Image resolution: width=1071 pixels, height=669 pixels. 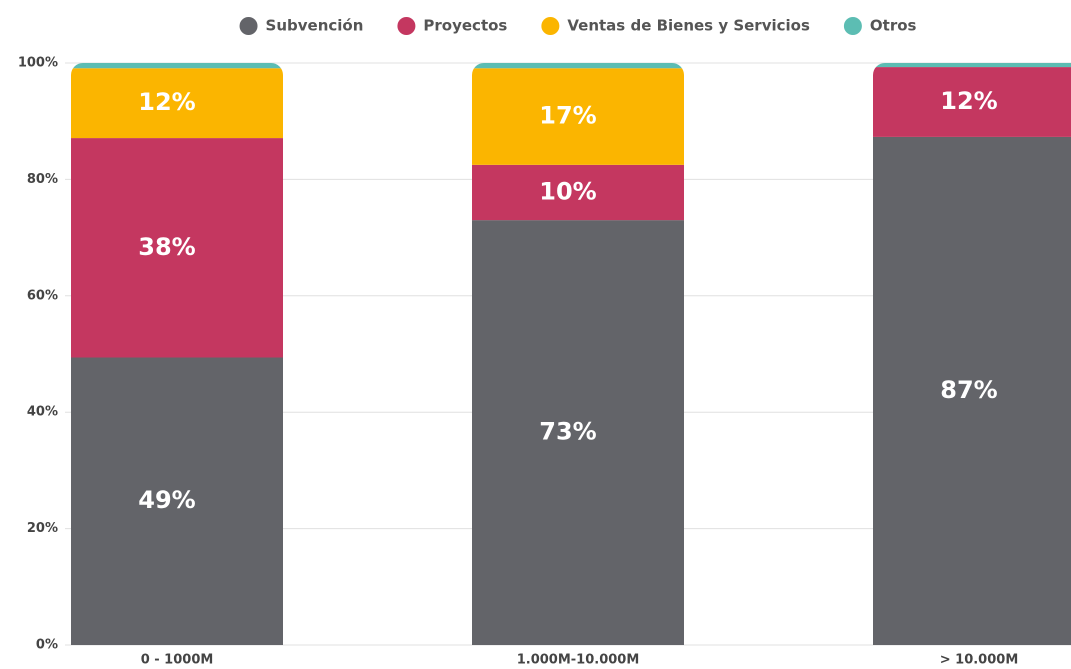 What do you see at coordinates (578, 660) in the screenshot?
I see `x-tick-label: 1.000M-10.000M` at bounding box center [578, 660].